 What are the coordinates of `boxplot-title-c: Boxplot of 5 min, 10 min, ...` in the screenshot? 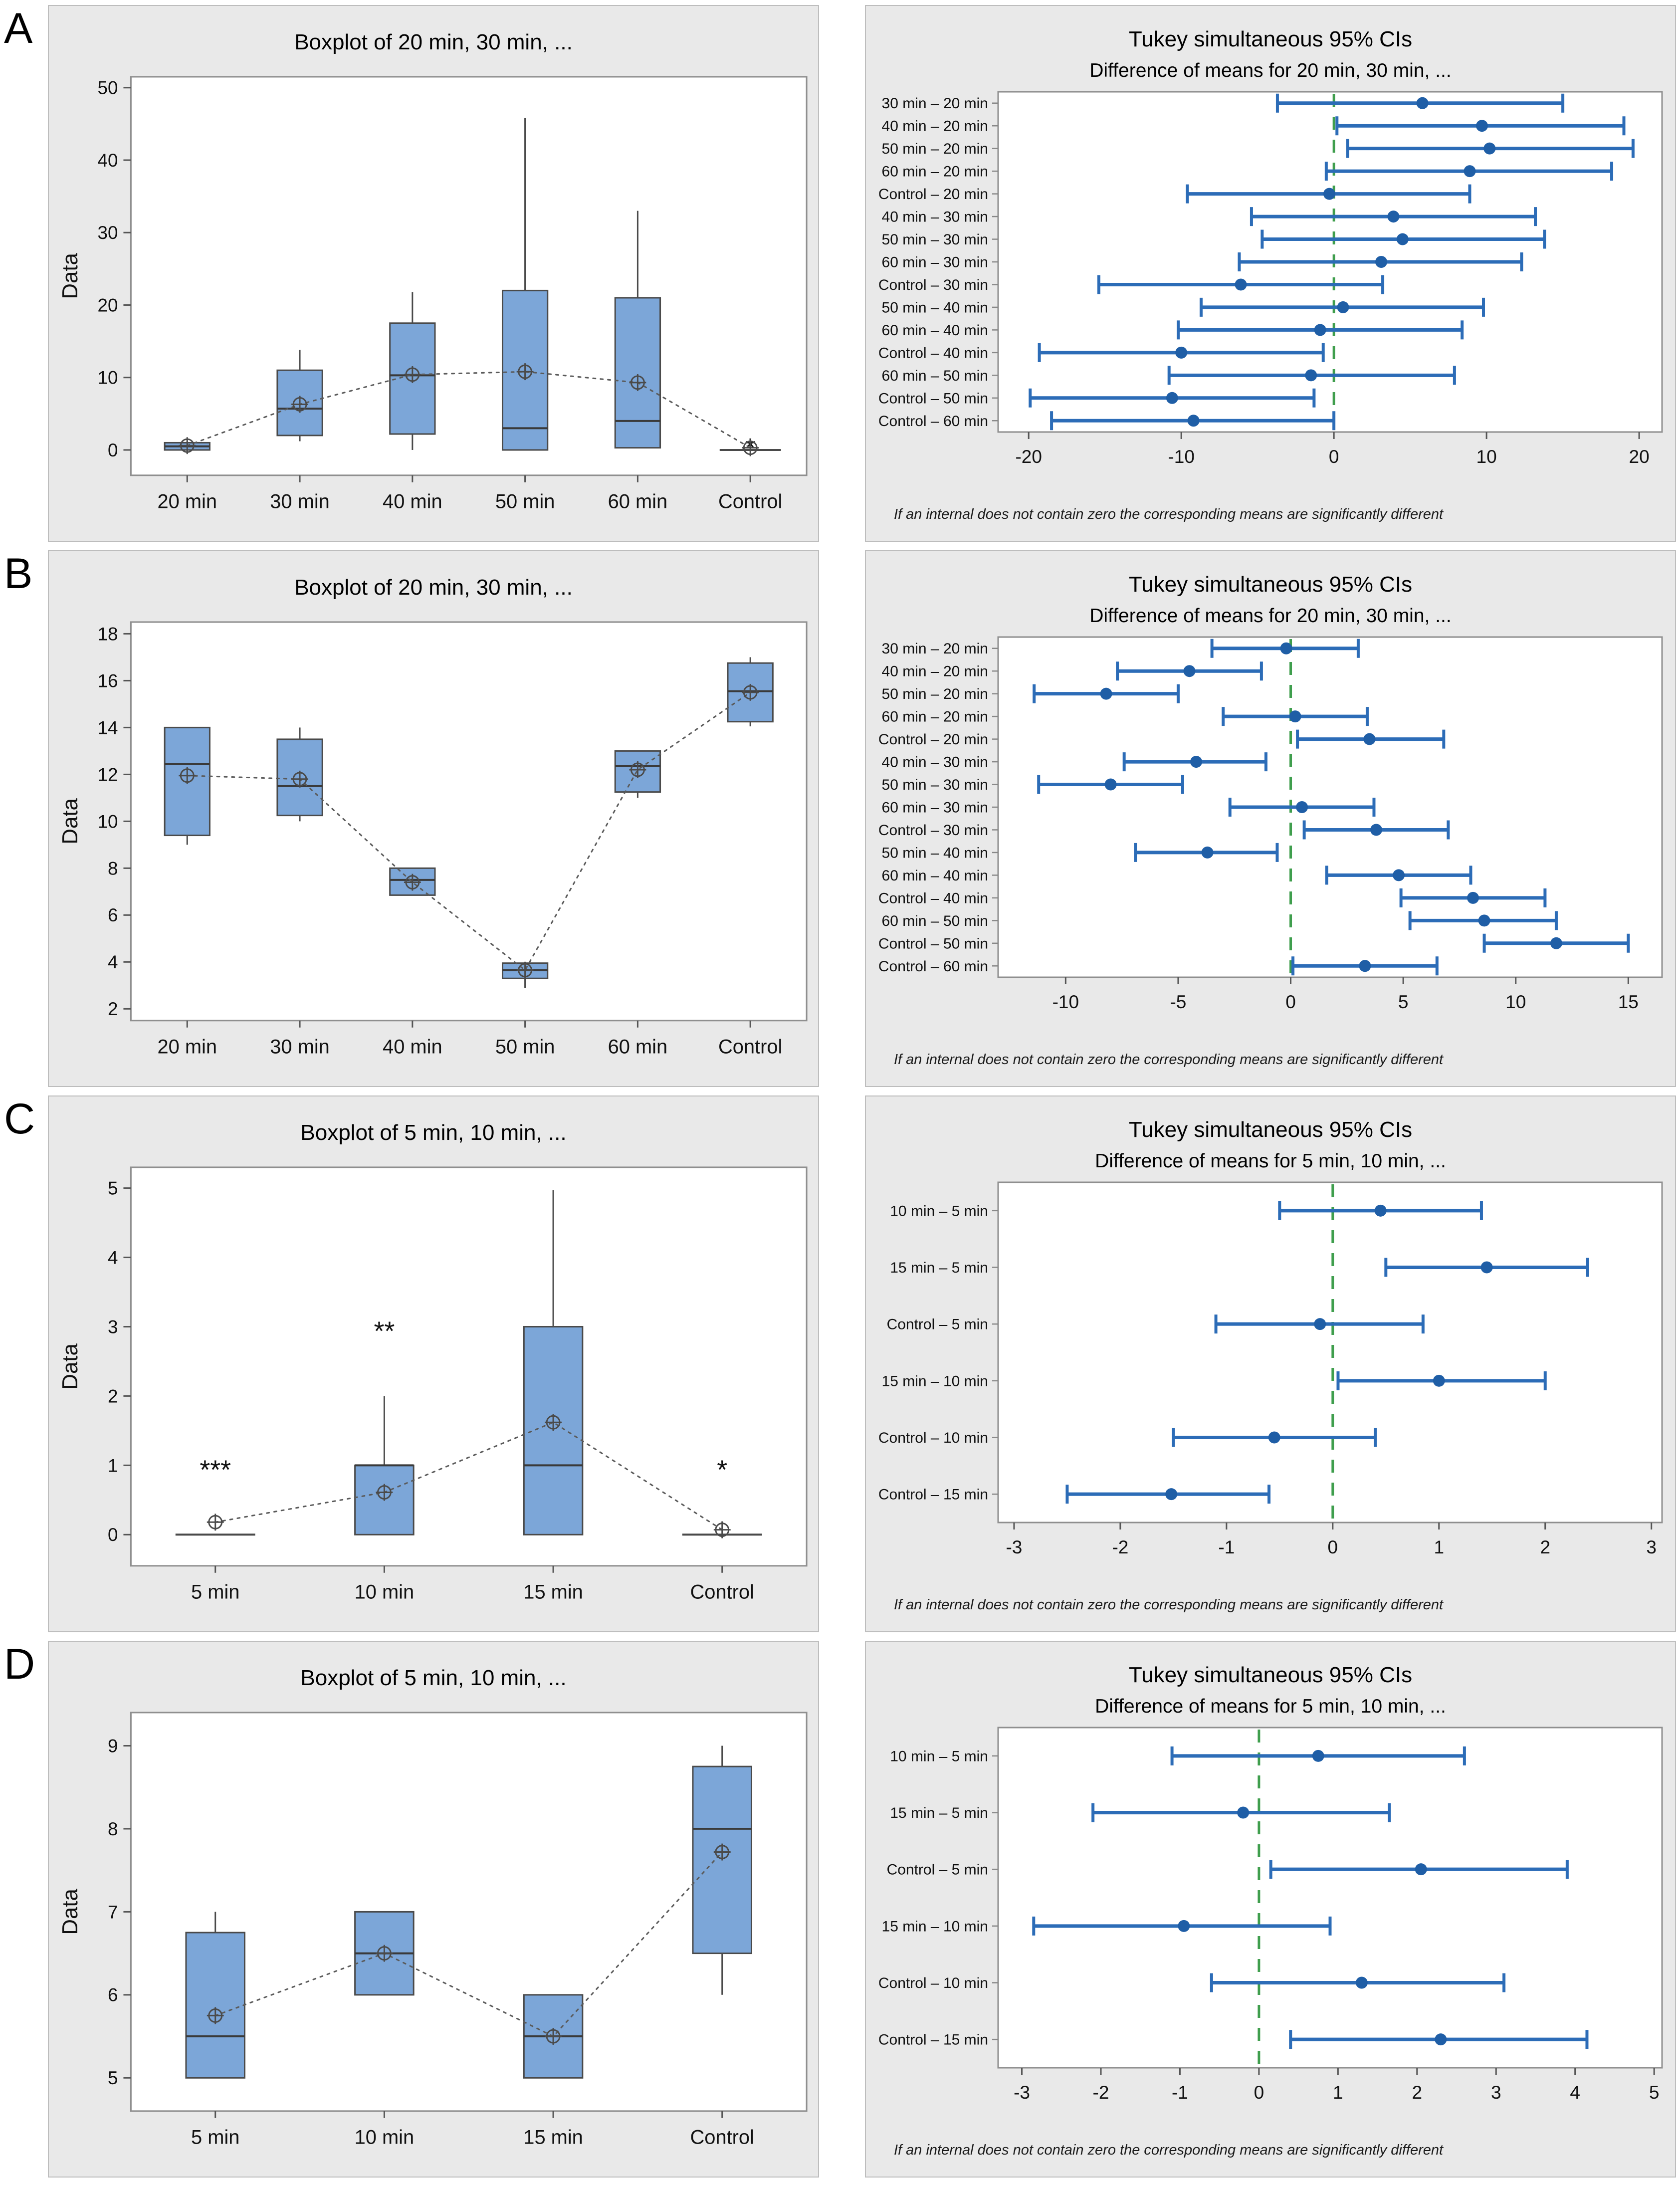 It's located at (433, 1133).